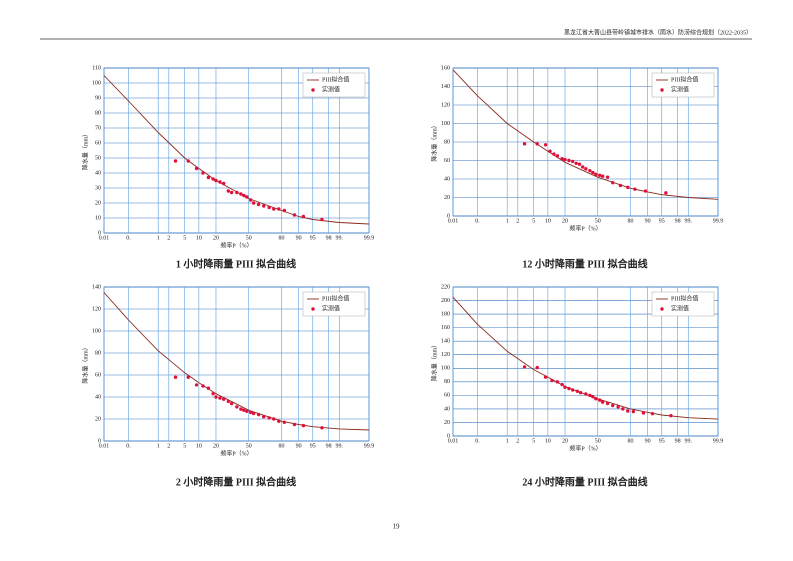 The height and width of the screenshot is (561, 793). Describe the element at coordinates (548, 441) in the screenshot. I see `x-tick-label: 10` at that location.